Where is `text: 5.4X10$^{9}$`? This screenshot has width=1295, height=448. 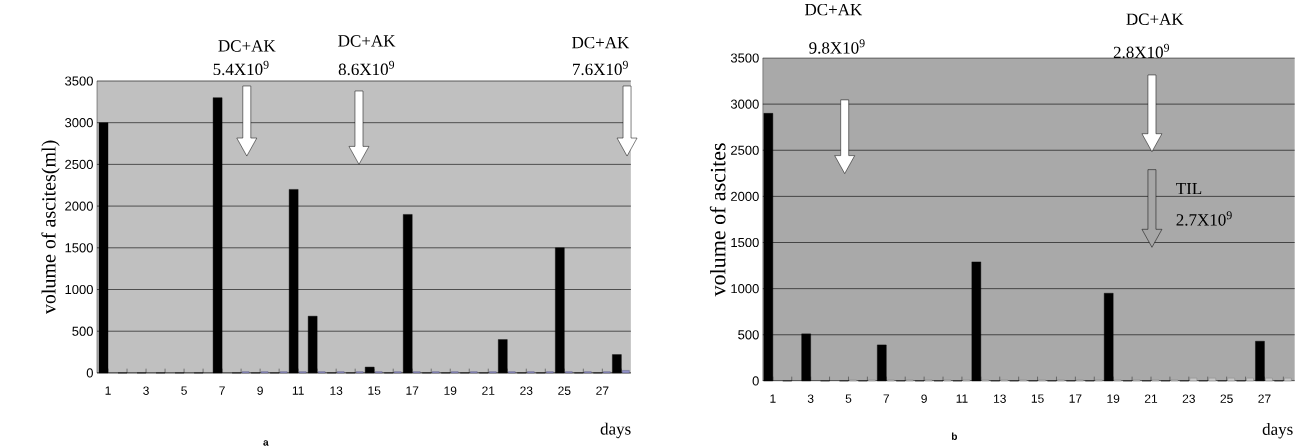
text: 5.4X10$^{9}$ is located at coordinates (241, 68).